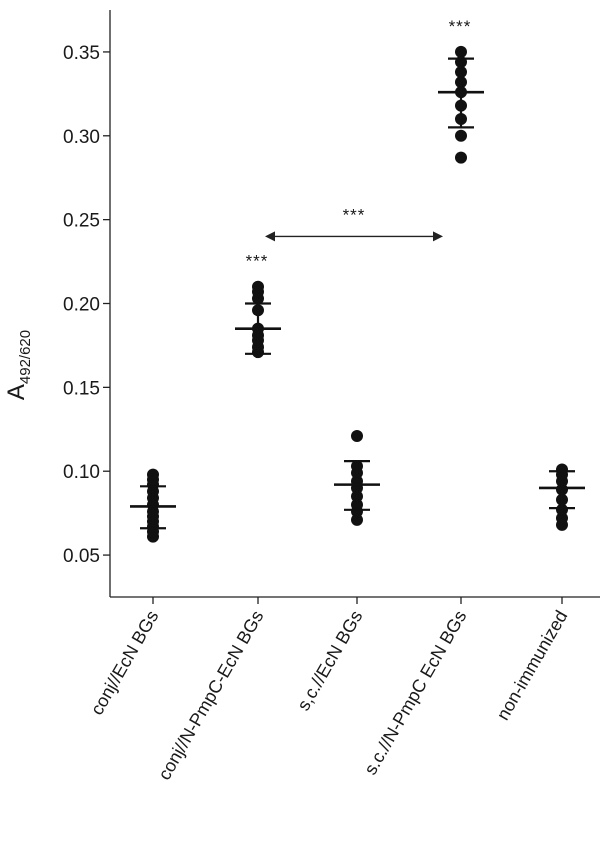 The height and width of the screenshot is (855, 616). What do you see at coordinates (438, 236) in the screenshot?
I see `arrow-head-right` at bounding box center [438, 236].